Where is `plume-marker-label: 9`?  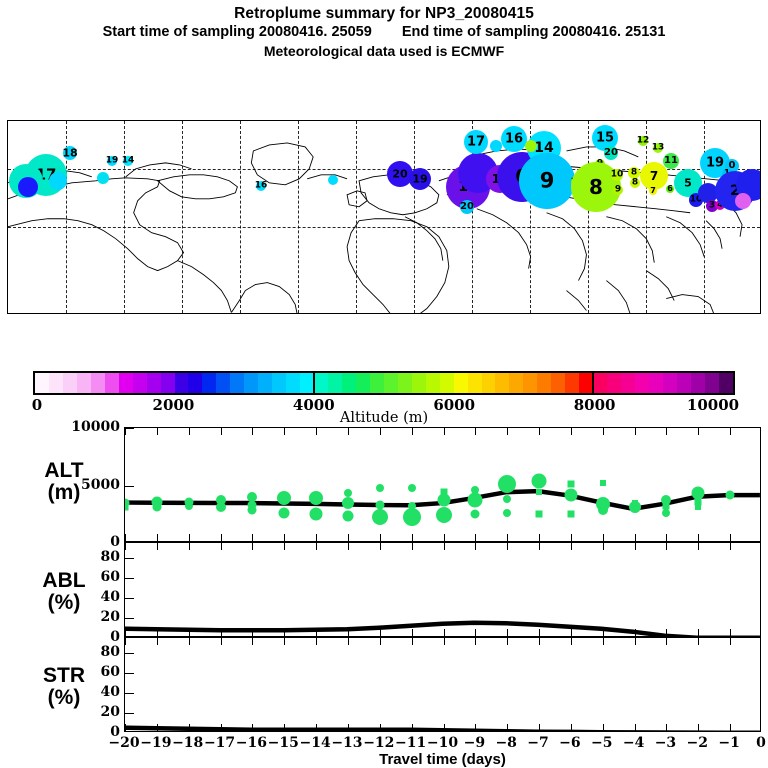 plume-marker-label: 9 is located at coordinates (618, 189).